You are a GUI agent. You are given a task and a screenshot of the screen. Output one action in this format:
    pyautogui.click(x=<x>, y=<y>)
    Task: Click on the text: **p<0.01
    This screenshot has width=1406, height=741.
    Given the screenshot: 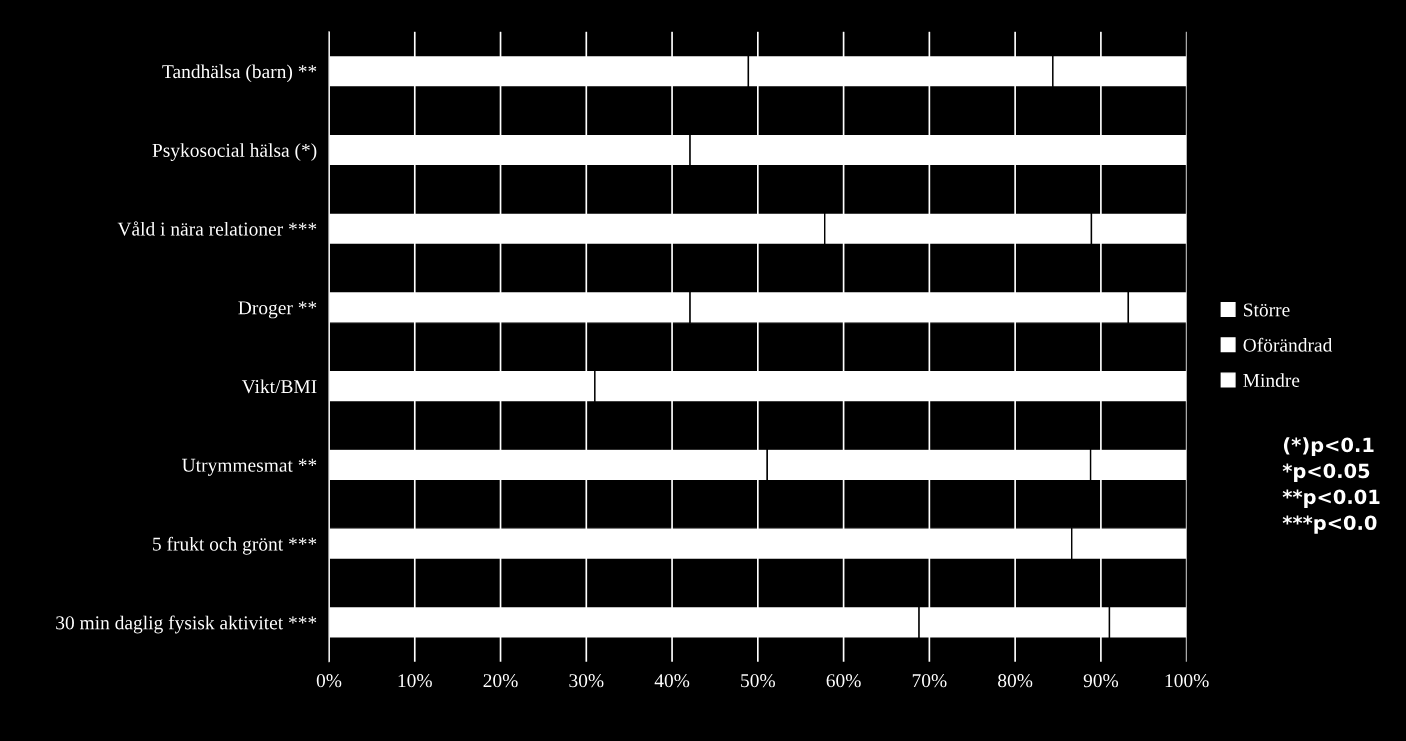 What is the action you would take?
    pyautogui.click(x=1331, y=498)
    